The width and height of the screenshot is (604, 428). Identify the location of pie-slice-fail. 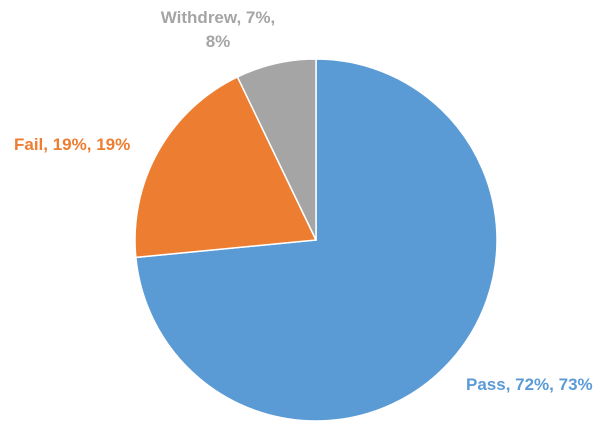
(226, 167).